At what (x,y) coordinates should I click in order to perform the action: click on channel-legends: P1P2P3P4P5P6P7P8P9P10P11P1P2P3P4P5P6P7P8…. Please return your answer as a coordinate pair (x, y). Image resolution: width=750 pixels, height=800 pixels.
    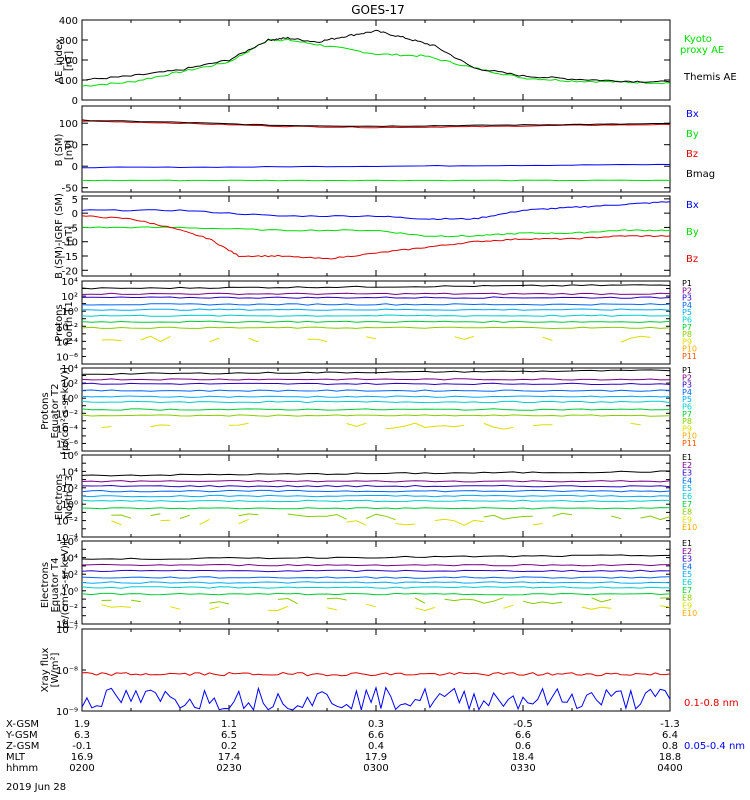
    Looking at the image, I should click on (689, 448).